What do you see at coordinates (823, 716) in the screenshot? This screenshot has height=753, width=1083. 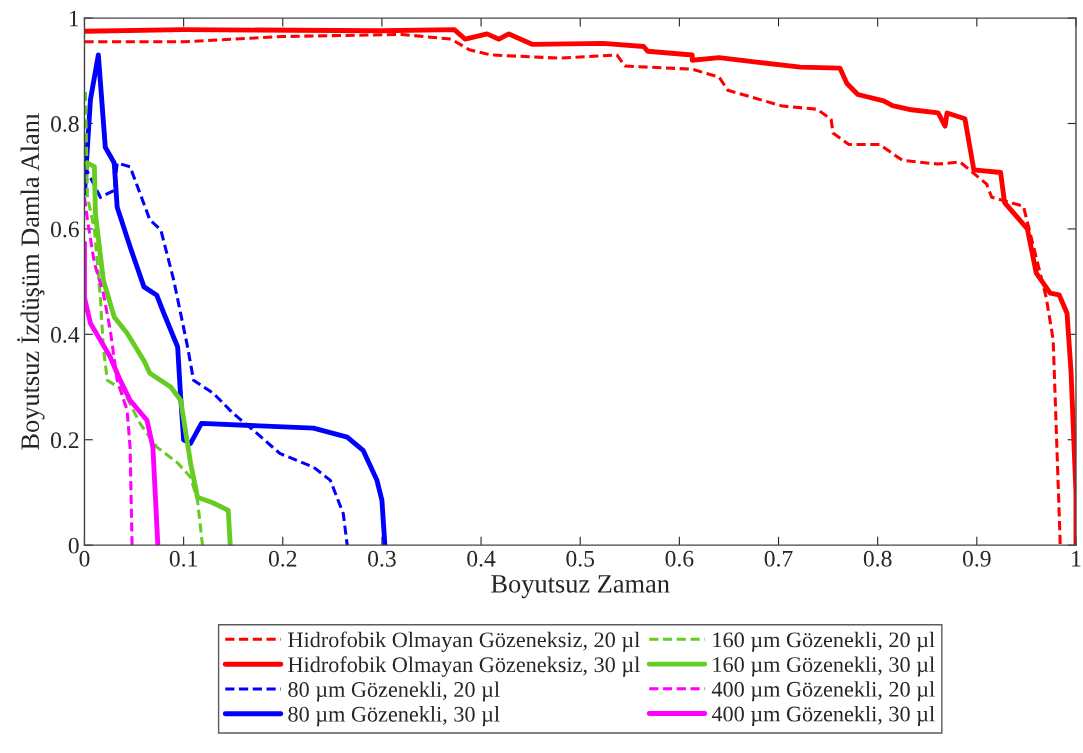 I see `legend-label: 400 µm Gözenekli, 30 µl` at bounding box center [823, 716].